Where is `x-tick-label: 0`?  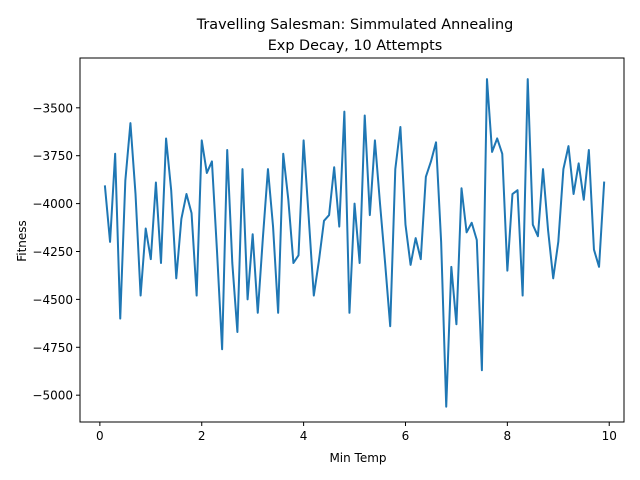 x-tick-label: 0 is located at coordinates (100, 436).